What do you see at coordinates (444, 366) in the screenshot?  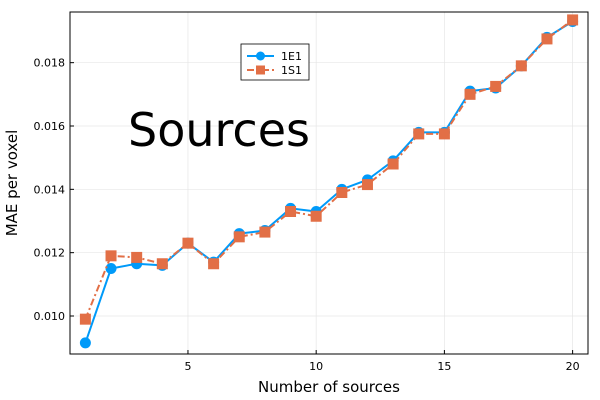 I see `x-tick-label: 15` at bounding box center [444, 366].